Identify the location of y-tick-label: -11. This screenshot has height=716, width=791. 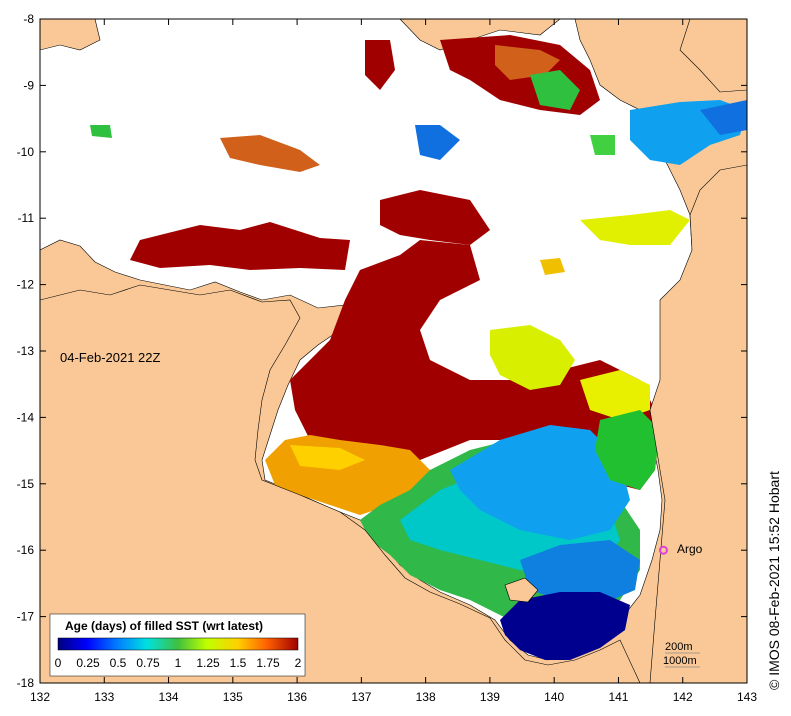
(26, 218).